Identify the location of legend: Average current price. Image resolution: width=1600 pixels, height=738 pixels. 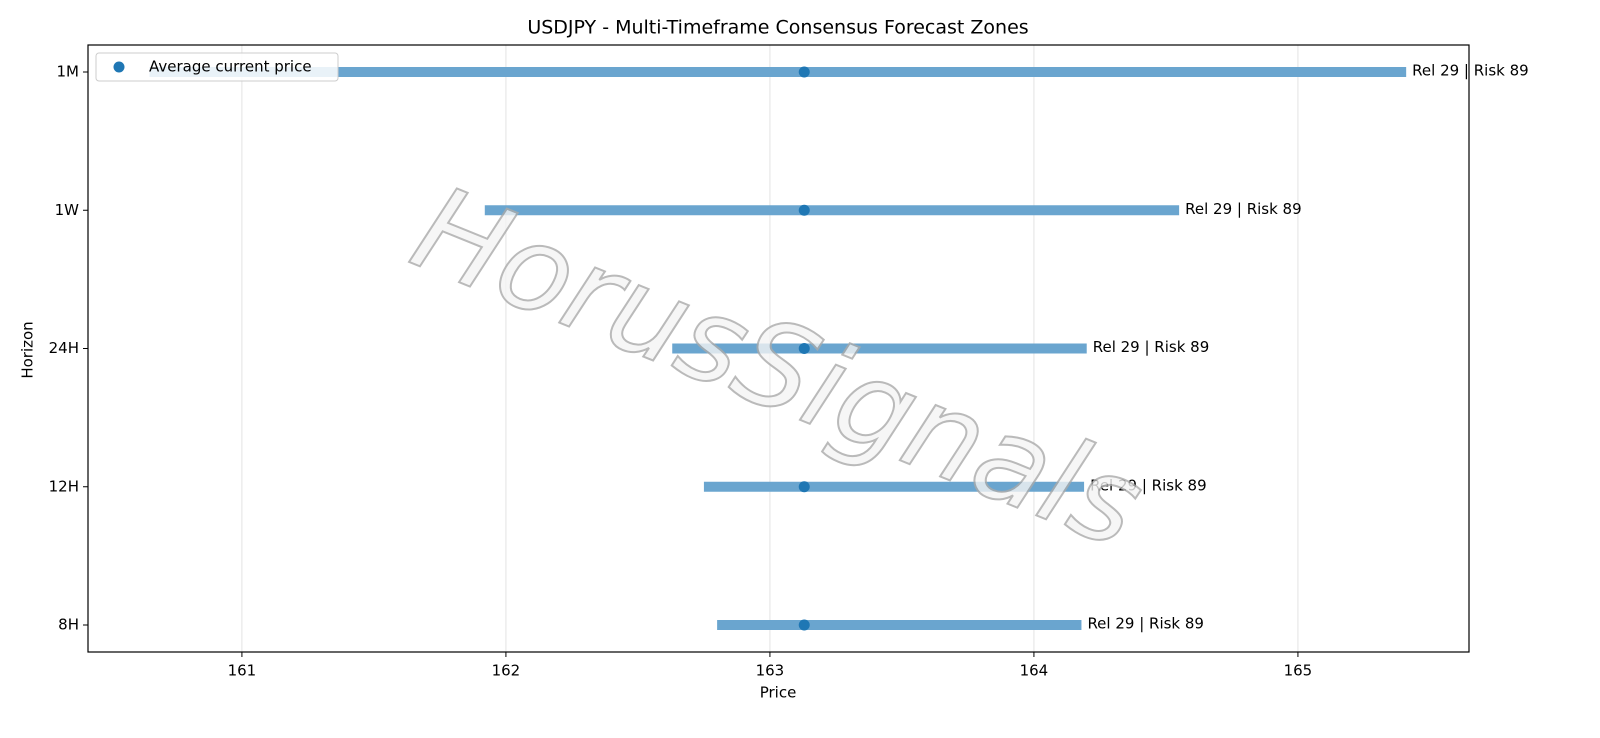
(217, 67).